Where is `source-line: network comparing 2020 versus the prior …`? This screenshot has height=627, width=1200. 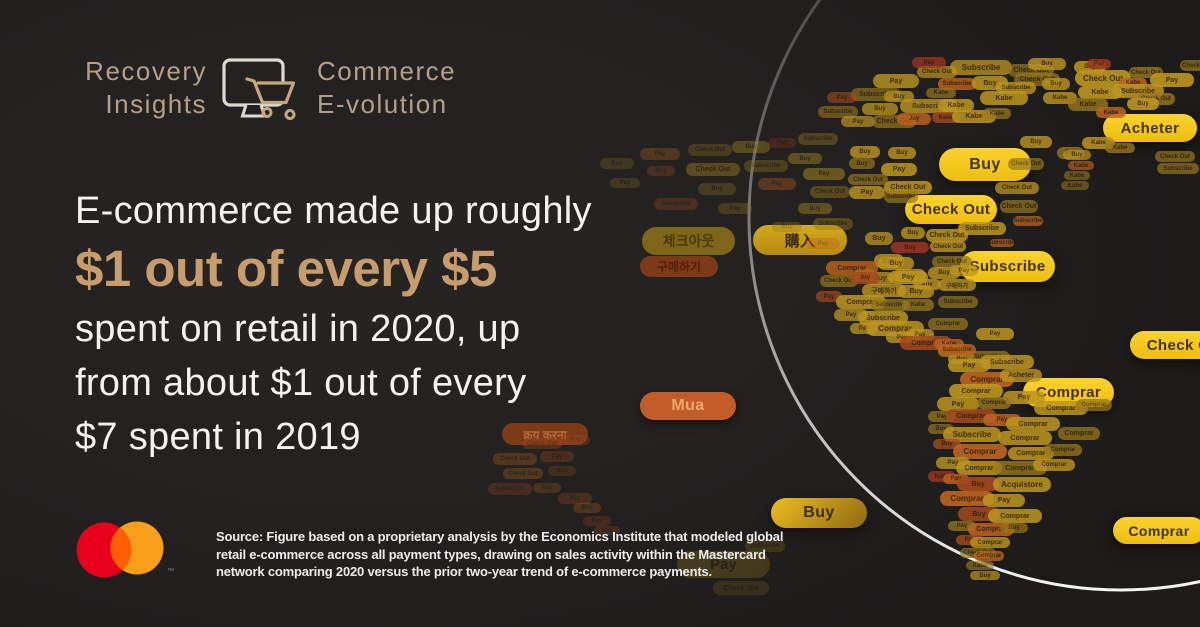 source-line: network comparing 2020 versus the prior … is located at coordinates (464, 571).